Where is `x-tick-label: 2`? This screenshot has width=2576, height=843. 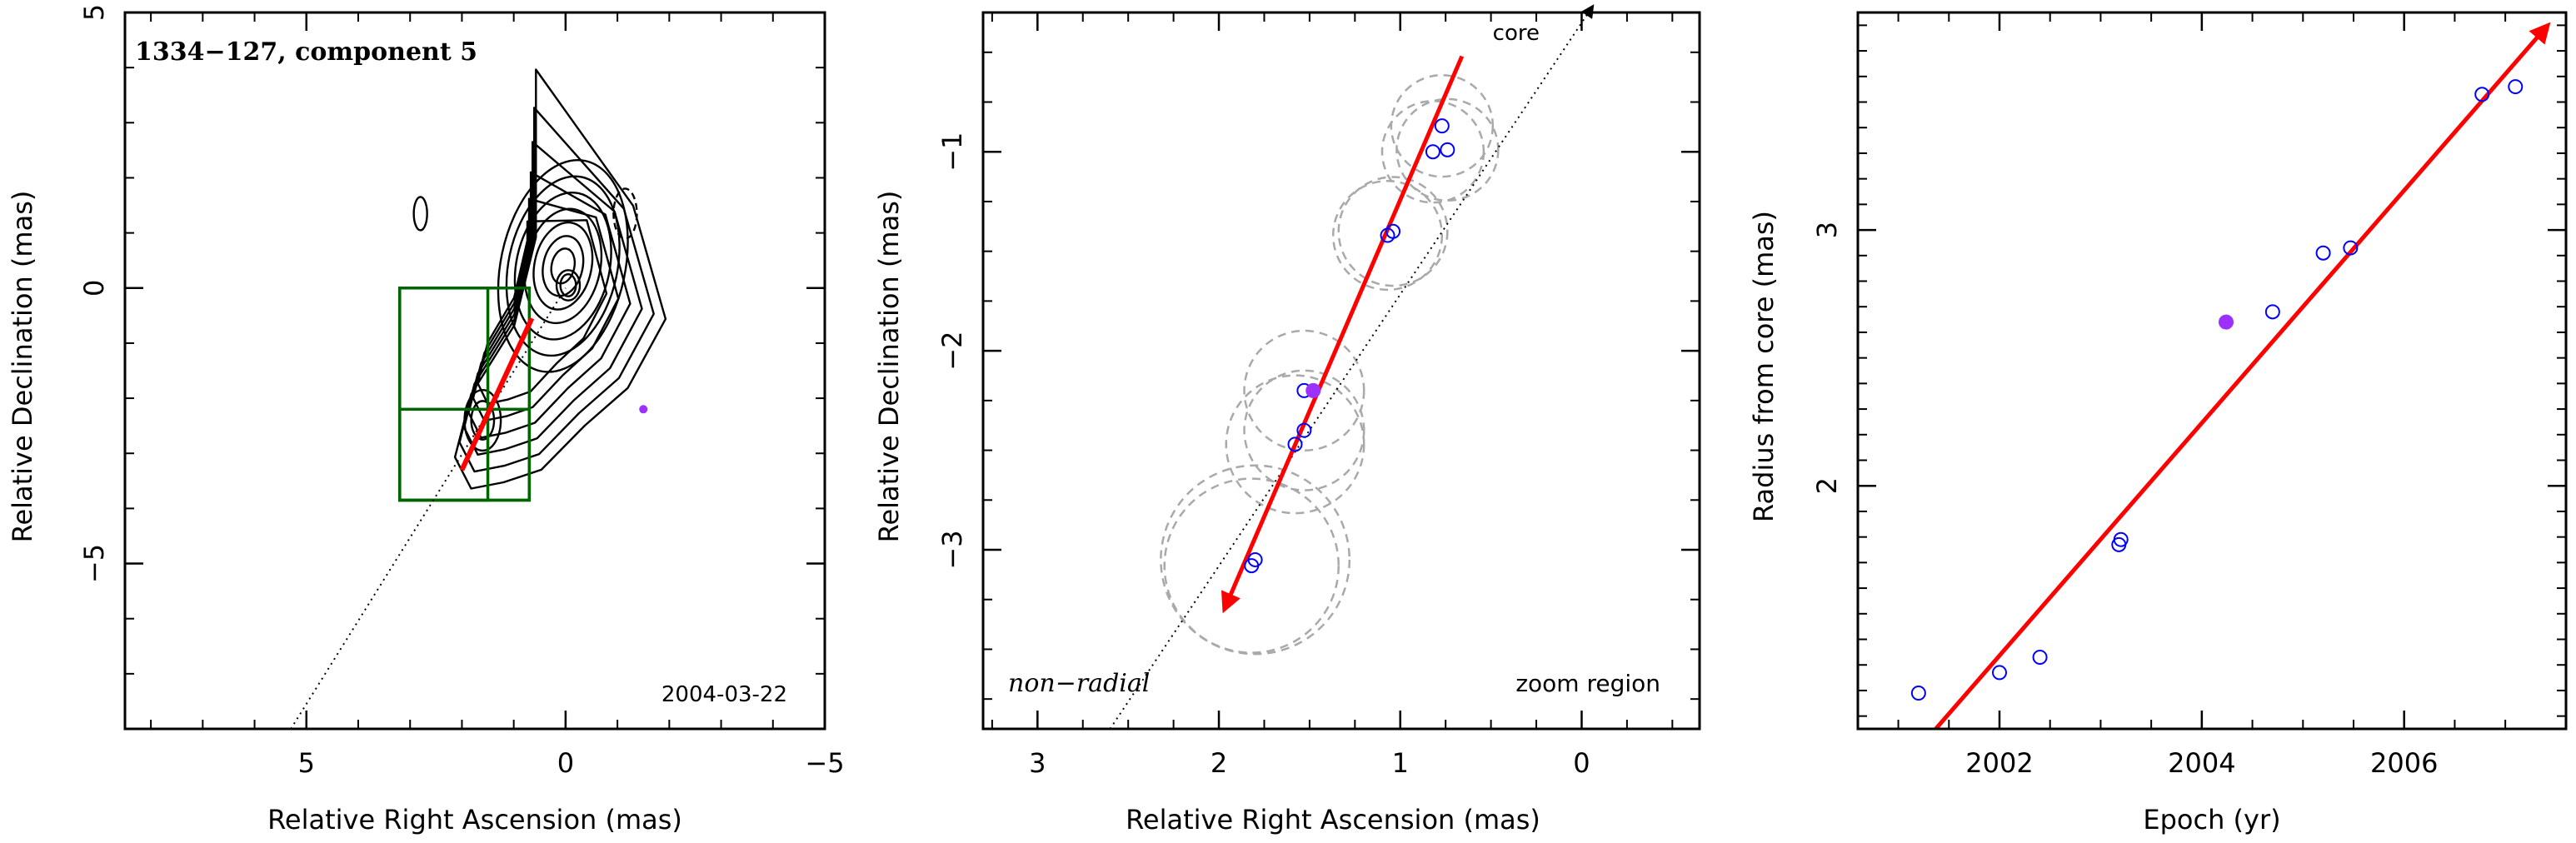 x-tick-label: 2 is located at coordinates (1219, 763).